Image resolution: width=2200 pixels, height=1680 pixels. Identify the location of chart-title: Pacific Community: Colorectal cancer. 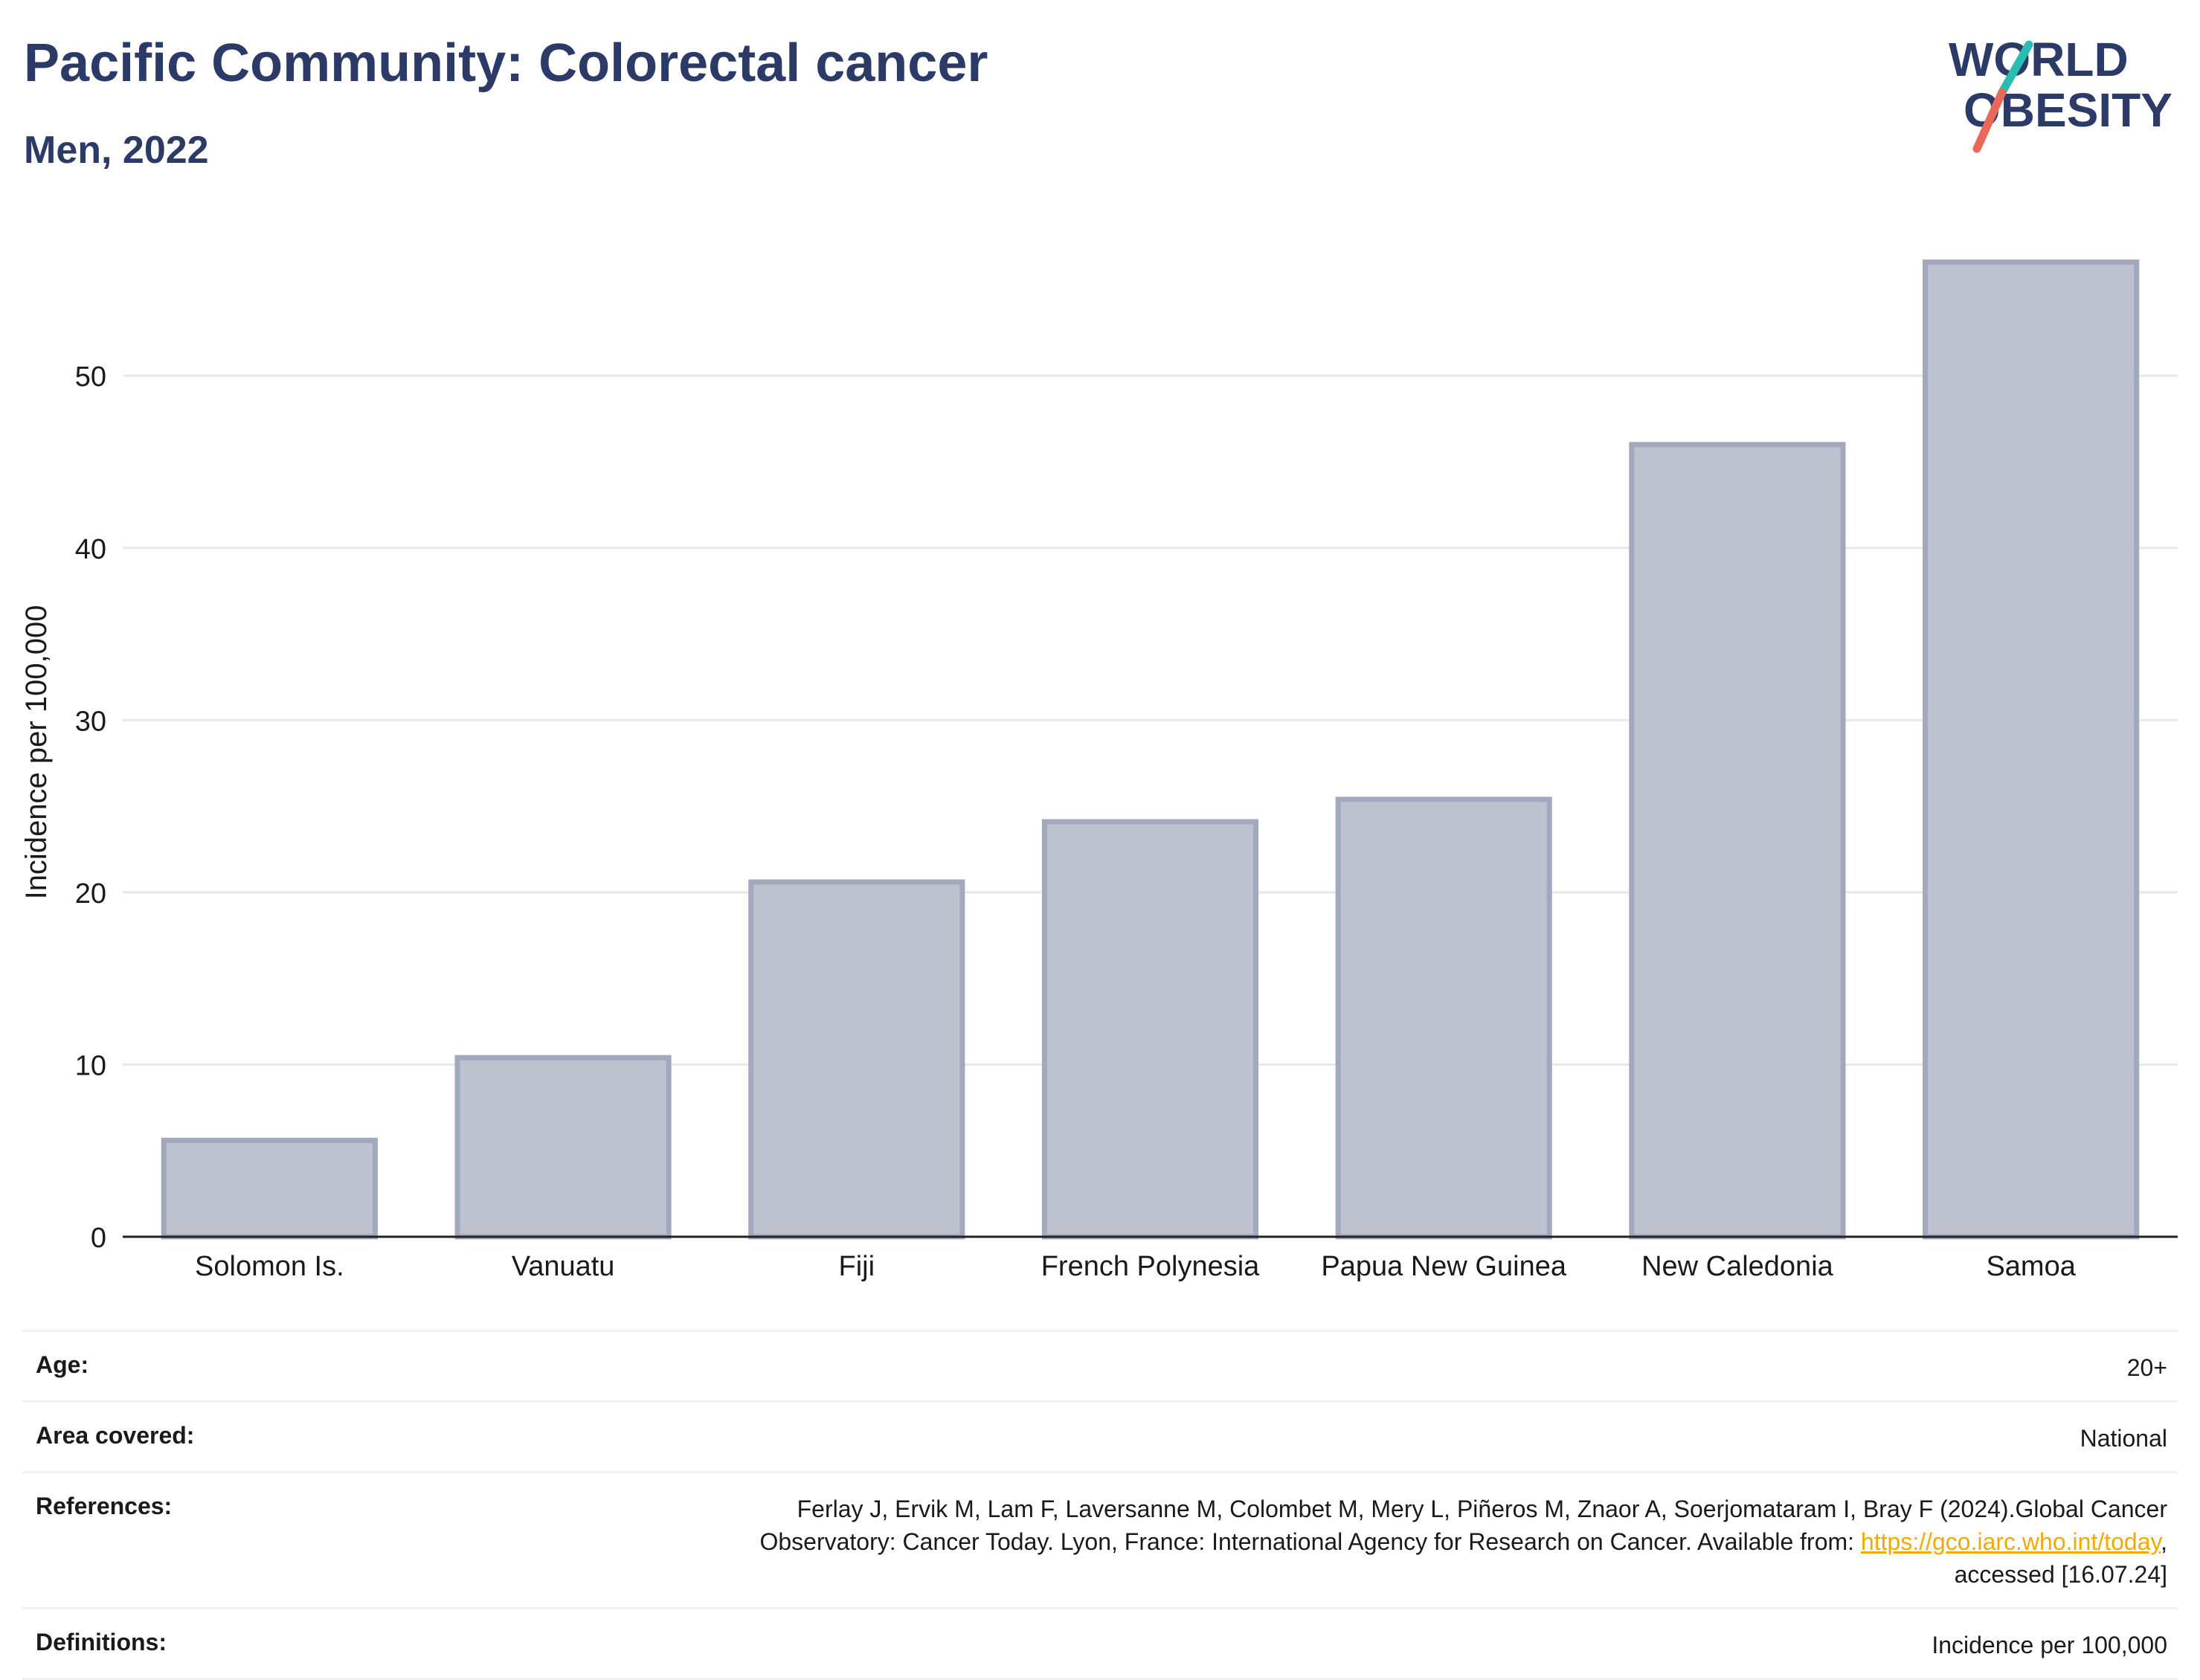
(506, 63).